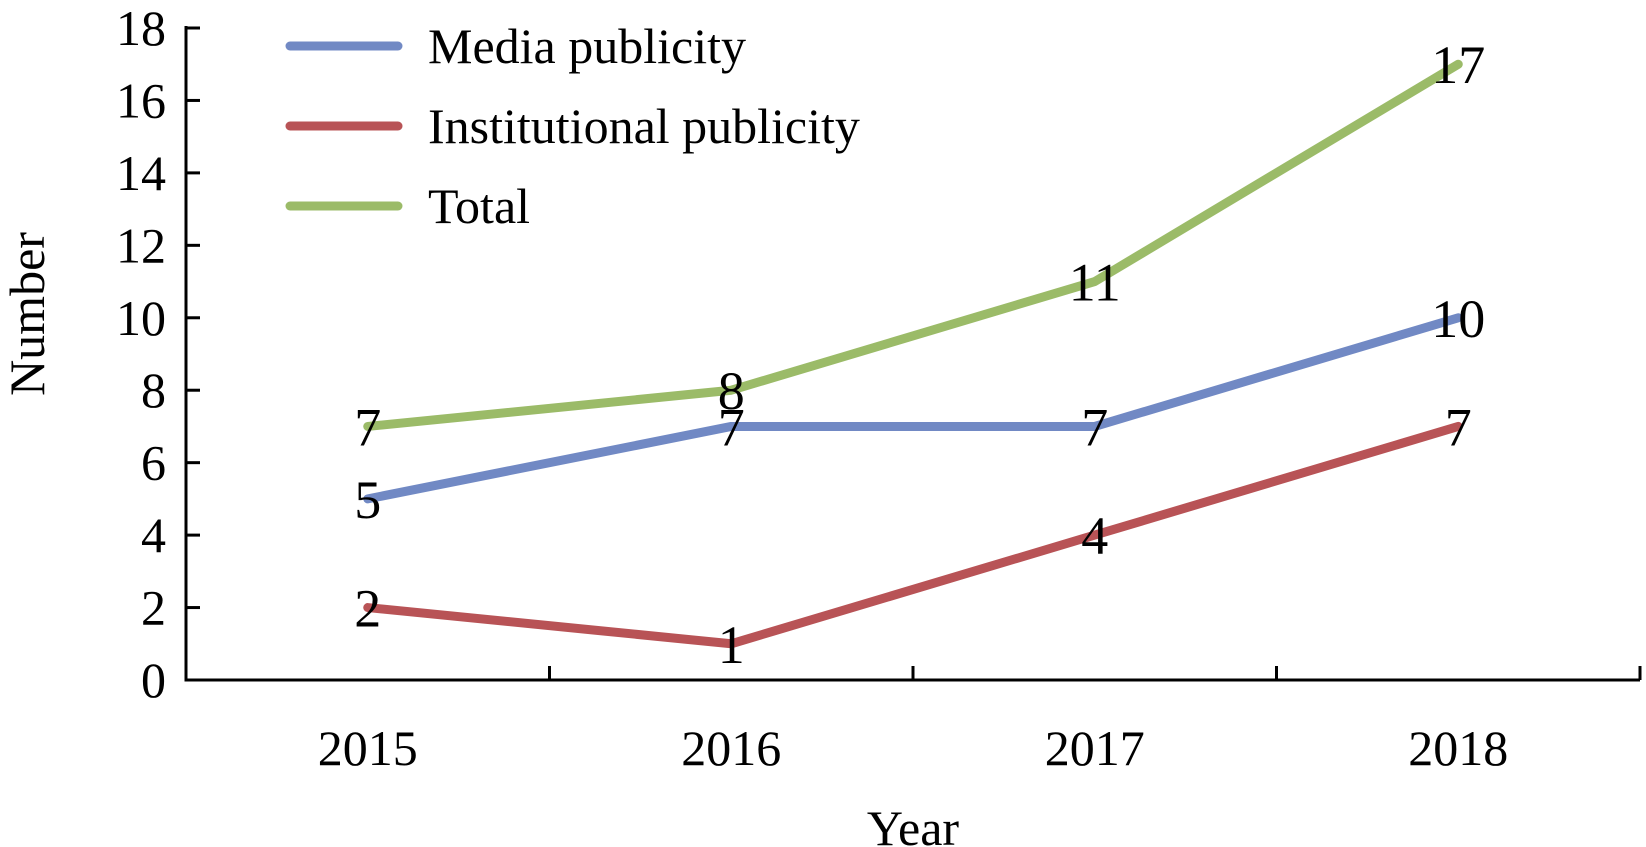 Image resolution: width=1646 pixels, height=847 pixels. I want to click on y-tick-label: 18, so click(141, 28).